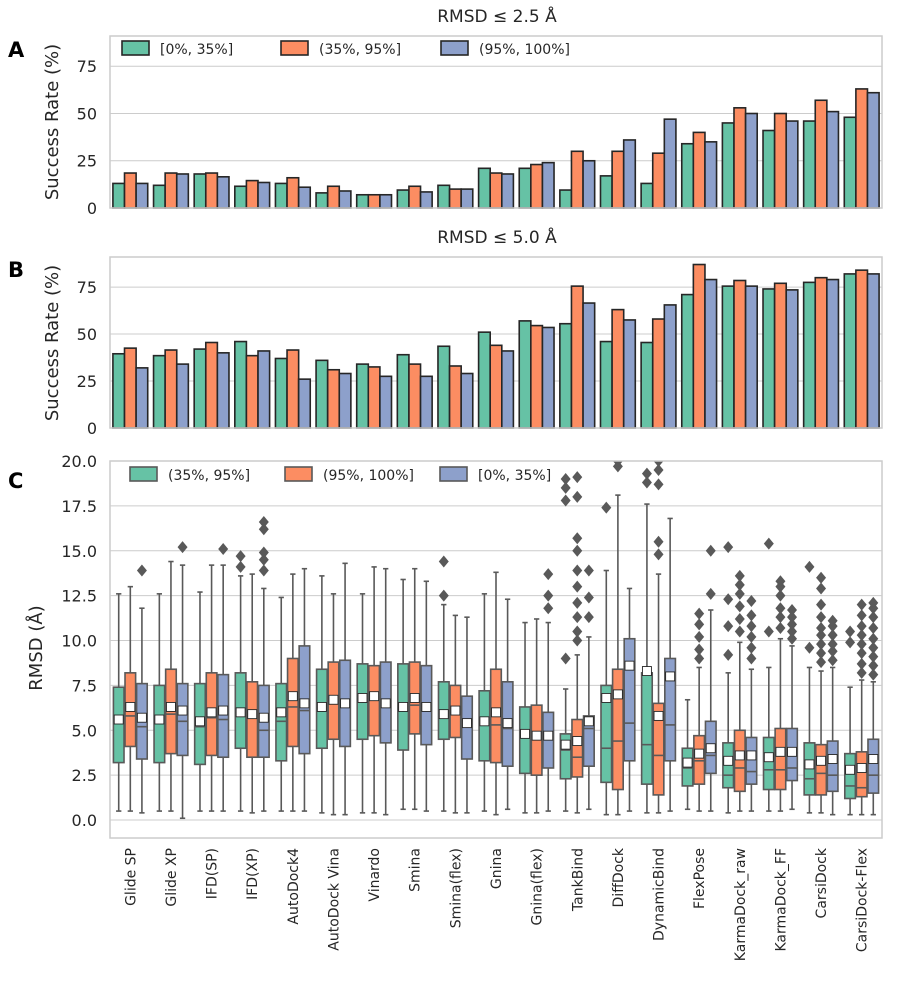 This screenshot has width=900, height=990. I want to click on x-tick-label: FlexPose, so click(700, 878).